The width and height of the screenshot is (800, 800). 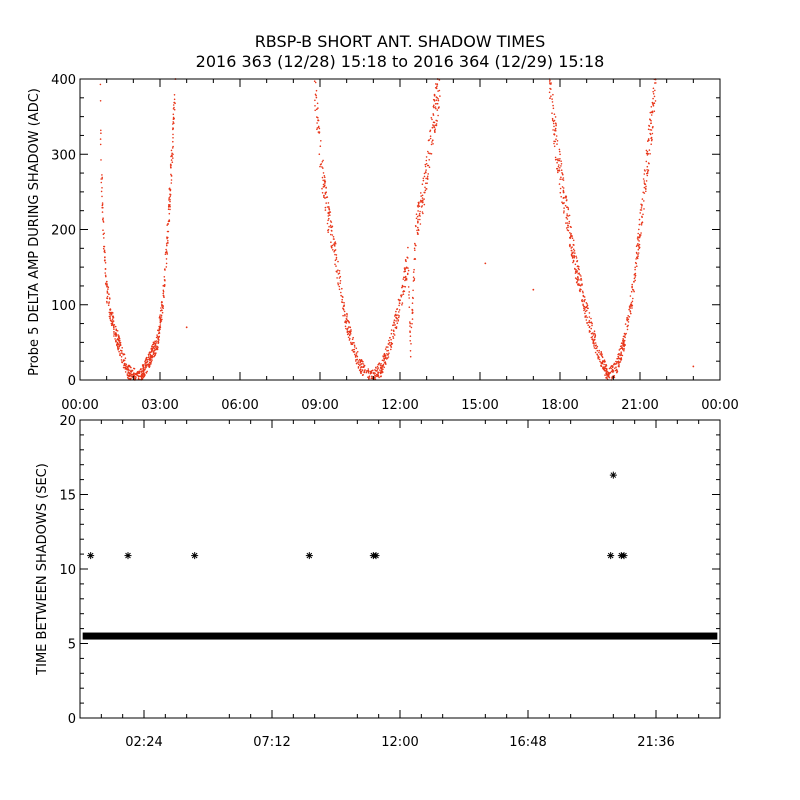 What do you see at coordinates (143, 742) in the screenshot?
I see `interval-x-tick-label: 02:24` at bounding box center [143, 742].